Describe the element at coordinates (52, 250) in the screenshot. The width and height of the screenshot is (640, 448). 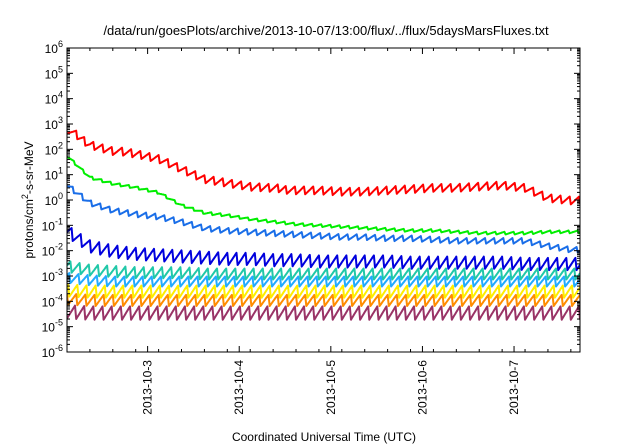
I see `y-tick-label: 10⁻²` at that location.